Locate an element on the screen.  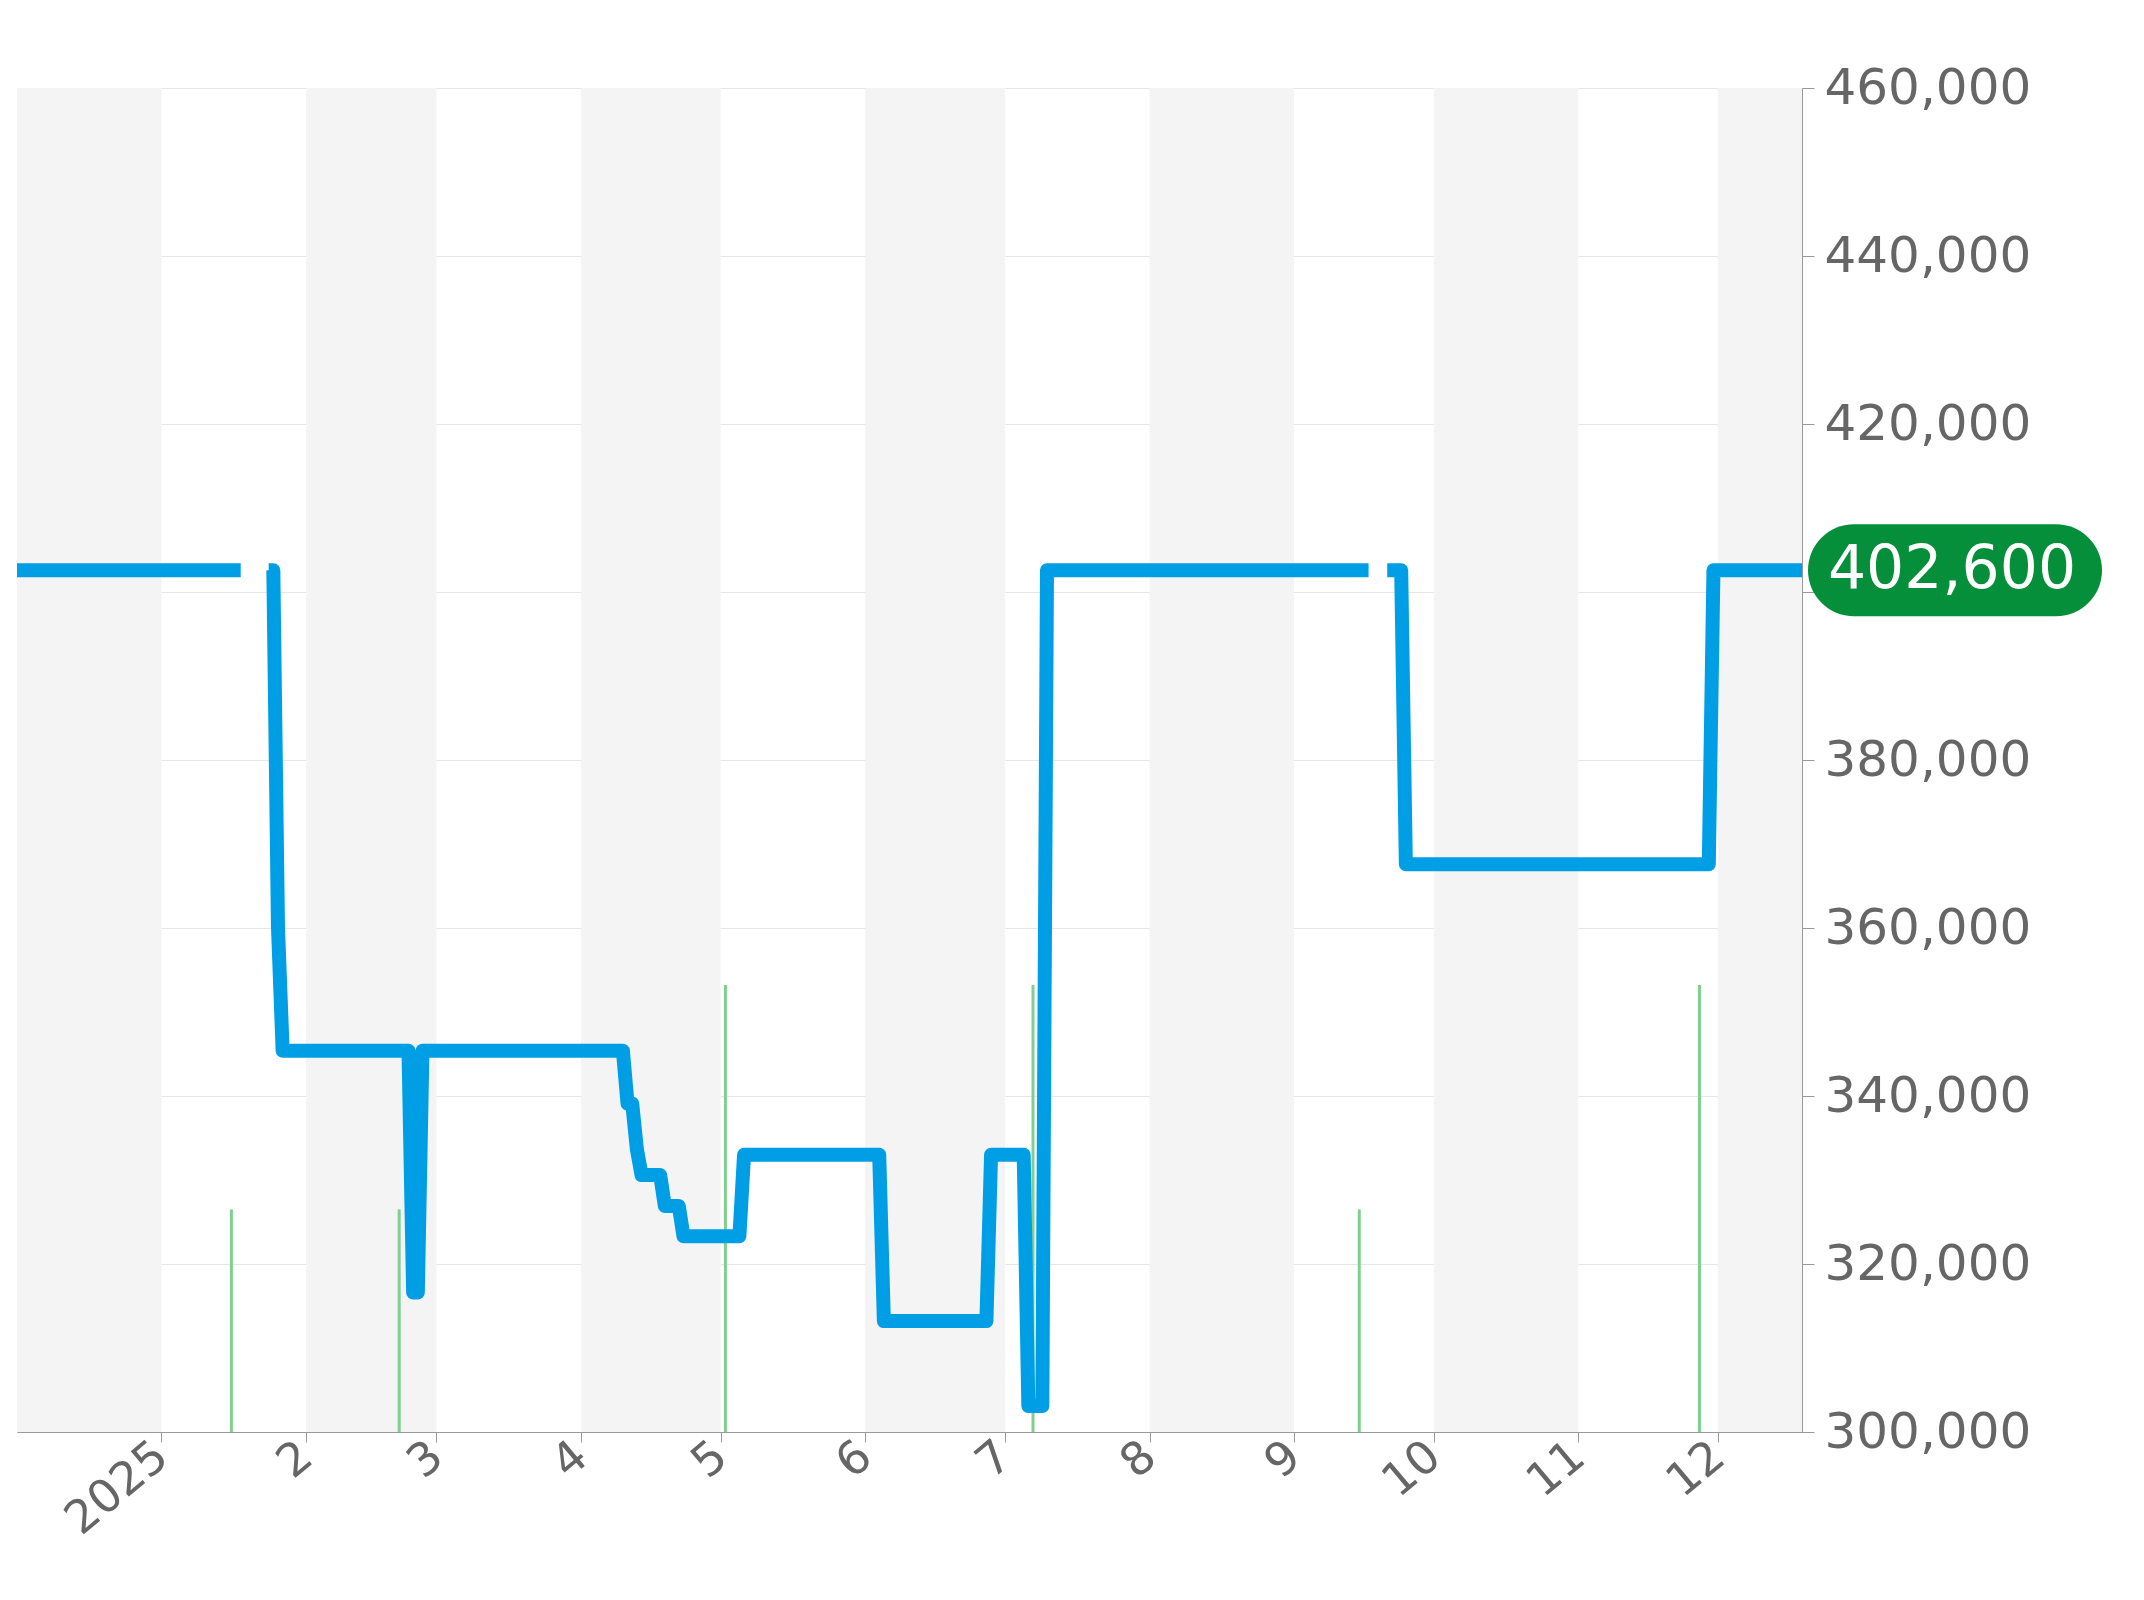
annotation: 402,600 is located at coordinates (1952, 567).